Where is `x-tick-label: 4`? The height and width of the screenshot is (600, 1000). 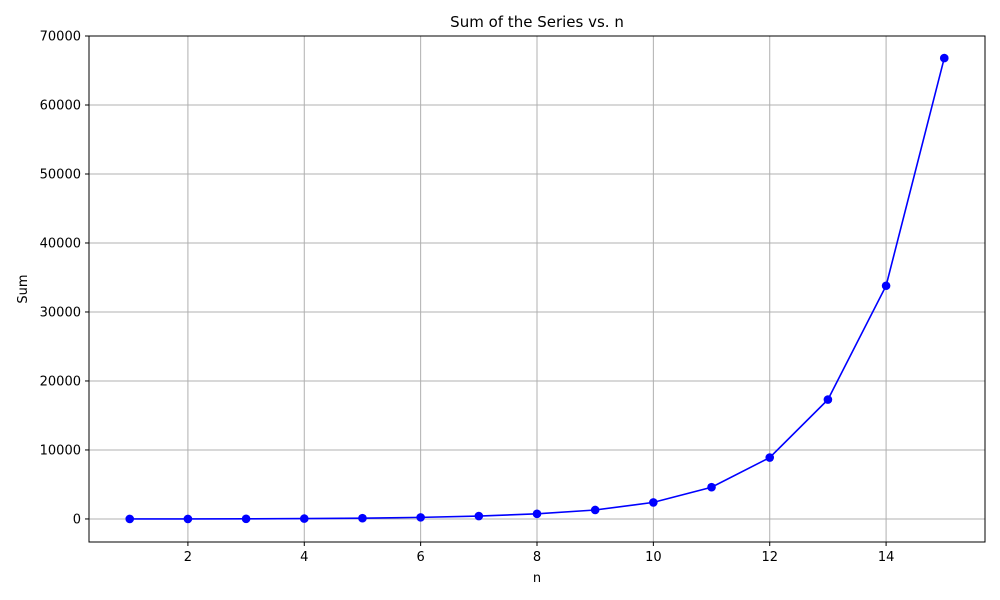
x-tick-label: 4 is located at coordinates (304, 557).